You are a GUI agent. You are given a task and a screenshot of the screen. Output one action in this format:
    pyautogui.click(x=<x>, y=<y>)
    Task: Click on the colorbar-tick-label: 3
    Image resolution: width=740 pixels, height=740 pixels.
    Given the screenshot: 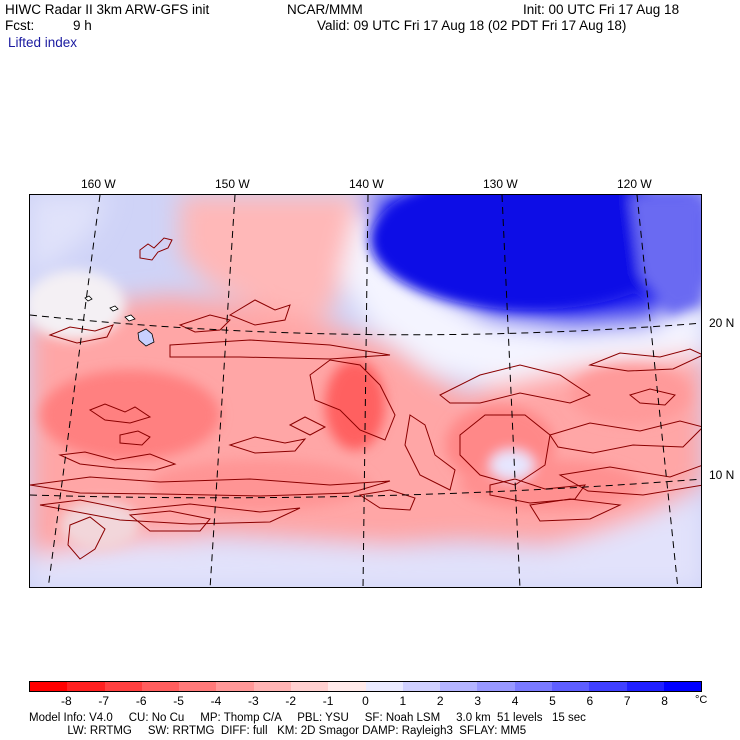 What is the action you would take?
    pyautogui.click(x=477, y=701)
    